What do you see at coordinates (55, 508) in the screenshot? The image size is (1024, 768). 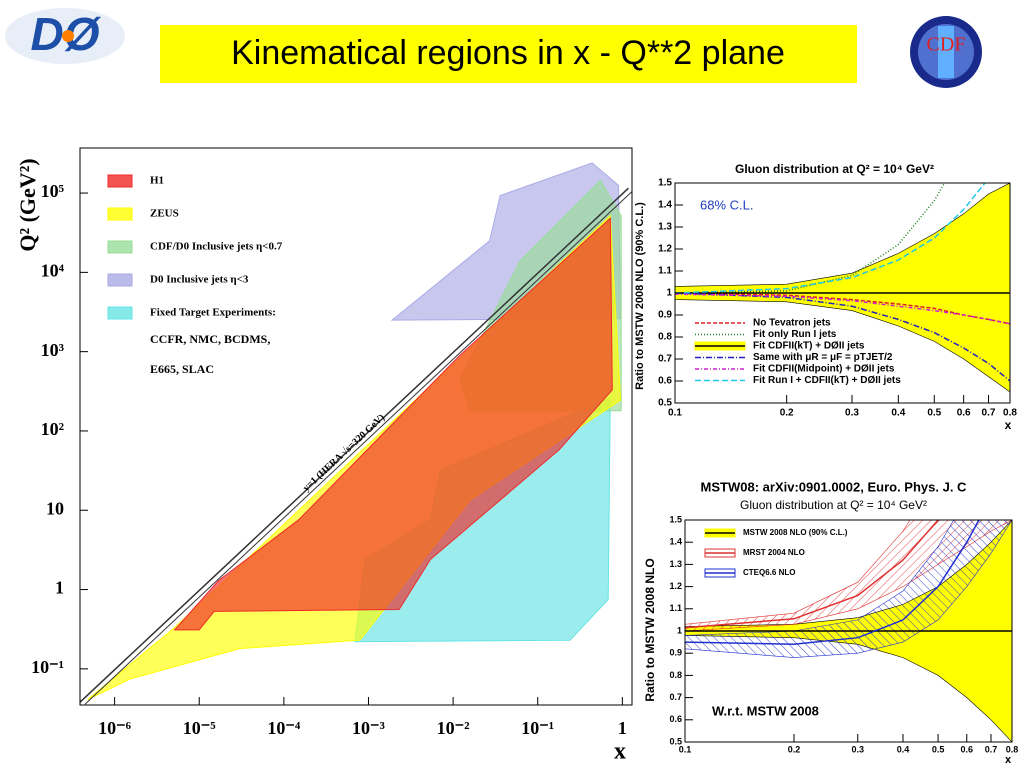 I see `y-tick-label: 10` at bounding box center [55, 508].